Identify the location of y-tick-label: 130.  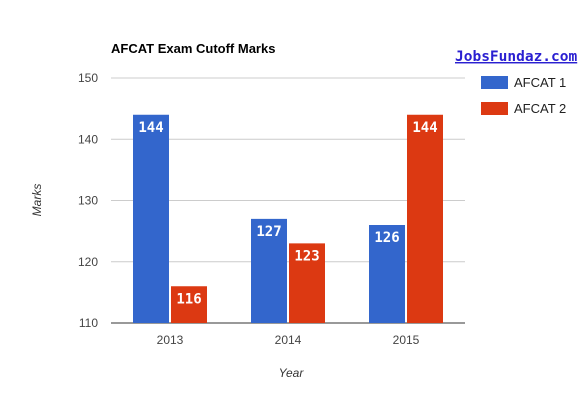
(88, 201).